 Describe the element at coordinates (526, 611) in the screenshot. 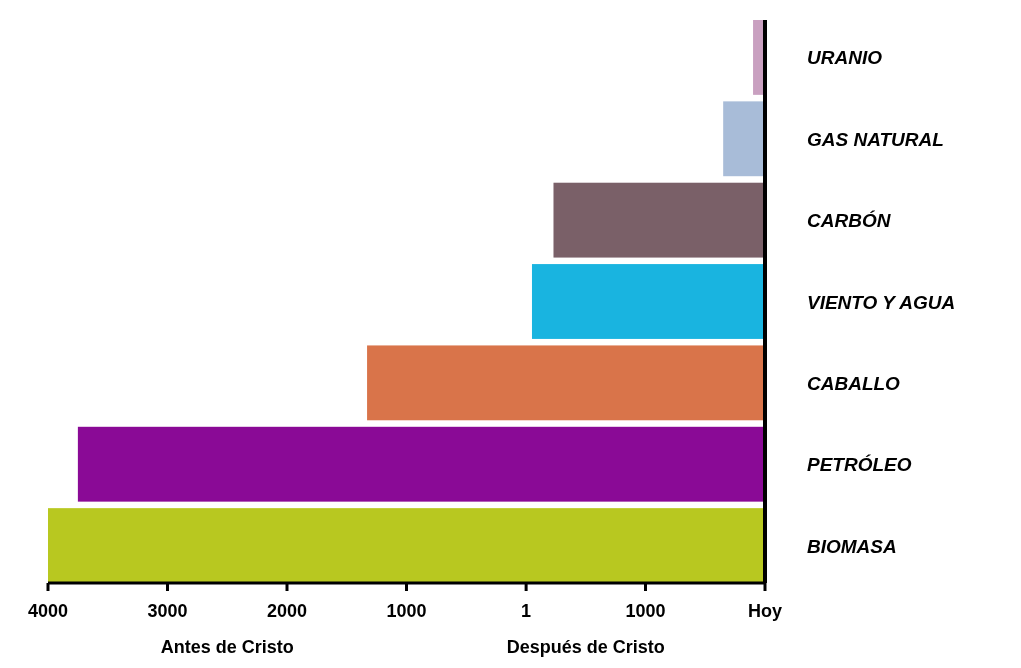

I see `x-tick-label: 1` at that location.